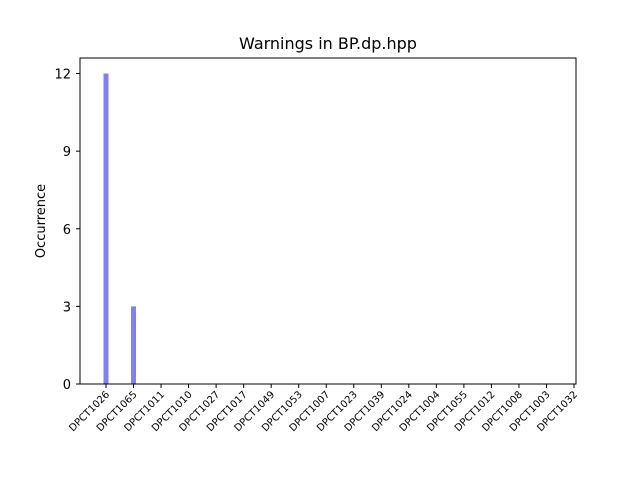  Describe the element at coordinates (328, 43) in the screenshot. I see `chart-title: Warnings in BP.dp.hpp` at that location.